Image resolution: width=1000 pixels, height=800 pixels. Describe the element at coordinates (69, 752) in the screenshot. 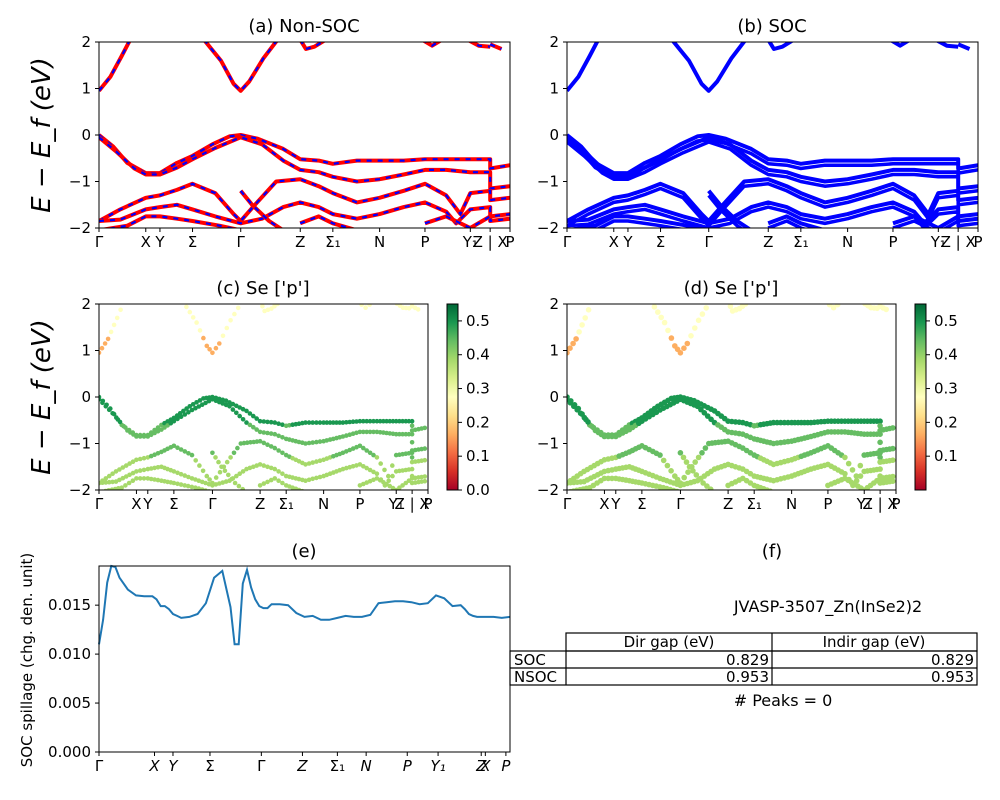

I see `y-tick-label: 0.000` at that location.